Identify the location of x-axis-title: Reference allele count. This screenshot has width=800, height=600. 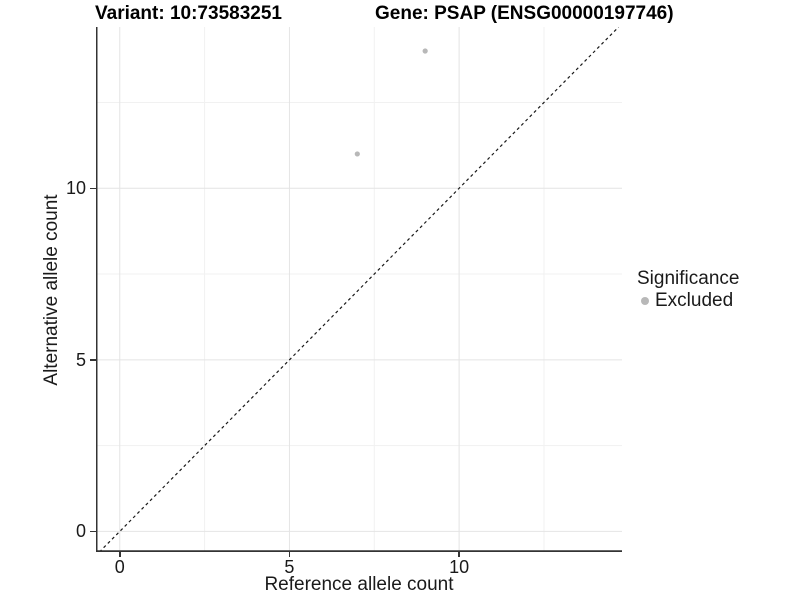
(359, 584).